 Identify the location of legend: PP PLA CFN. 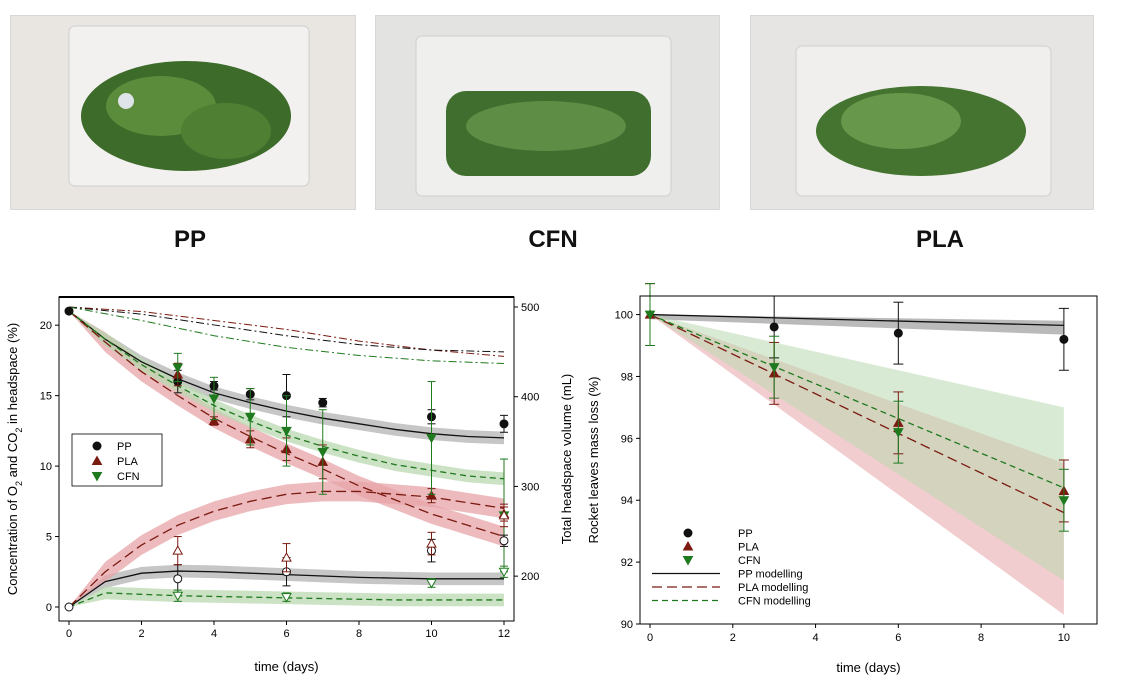
(117, 460).